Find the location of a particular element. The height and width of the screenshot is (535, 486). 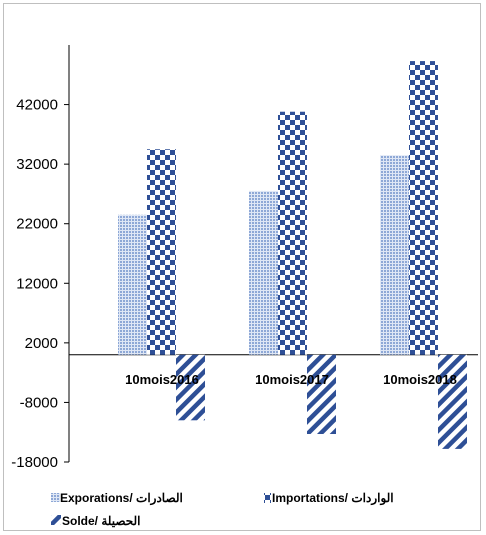

y-tick-label: 22000 is located at coordinates (37, 224).